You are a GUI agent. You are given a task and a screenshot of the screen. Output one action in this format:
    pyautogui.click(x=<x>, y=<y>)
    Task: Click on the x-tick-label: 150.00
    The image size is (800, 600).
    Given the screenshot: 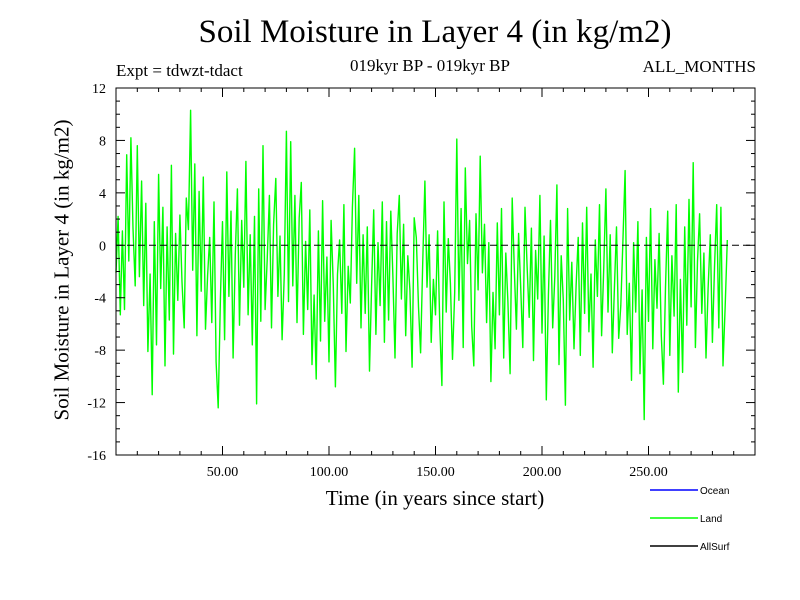 What is the action you would take?
    pyautogui.click(x=435, y=472)
    